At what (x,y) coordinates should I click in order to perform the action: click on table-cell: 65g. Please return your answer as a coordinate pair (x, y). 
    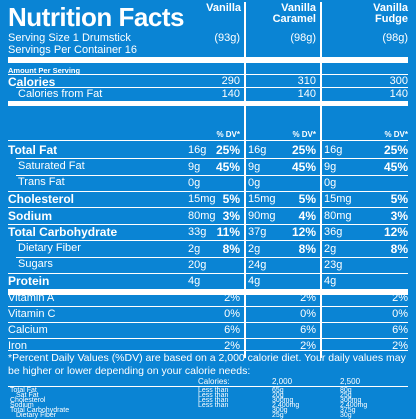
    Looking at the image, I should click on (278, 390).